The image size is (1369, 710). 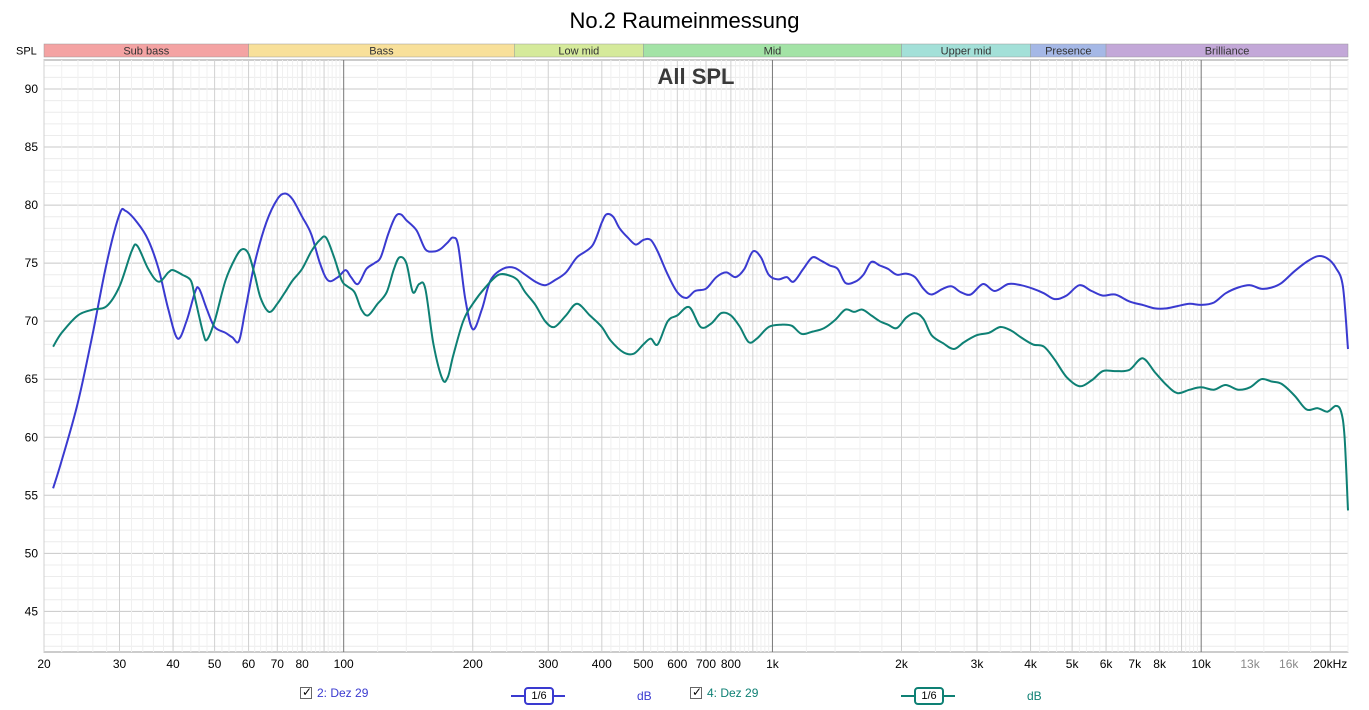 What do you see at coordinates (578, 52) in the screenshot?
I see `band-label: Low mid` at bounding box center [578, 52].